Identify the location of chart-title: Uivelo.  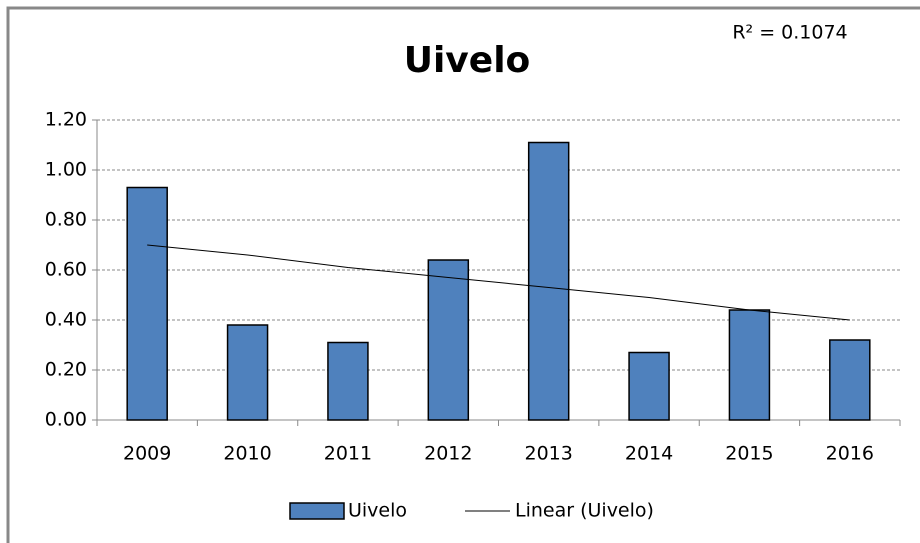
(467, 60).